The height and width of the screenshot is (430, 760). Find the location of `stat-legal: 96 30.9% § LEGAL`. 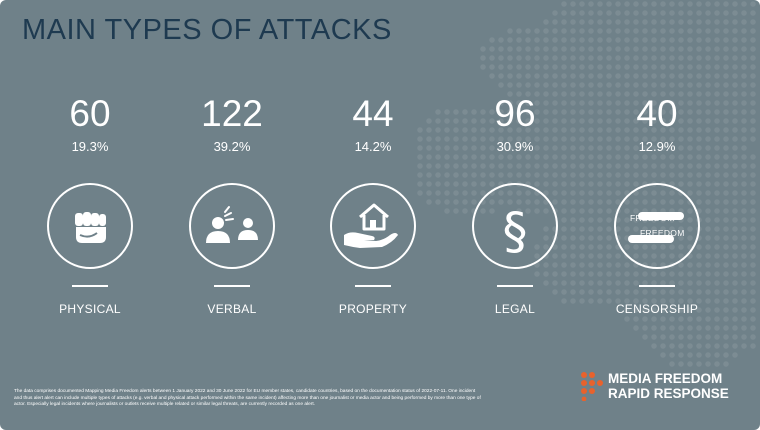

stat-legal: 96 30.9% § LEGAL is located at coordinates (515, 204).